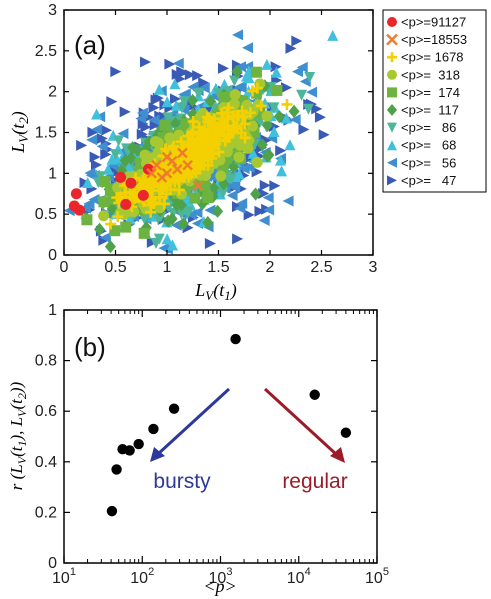 This screenshot has width=491, height=599. What do you see at coordinates (270, 267) in the screenshot?
I see `x-tick-label: 2` at bounding box center [270, 267].